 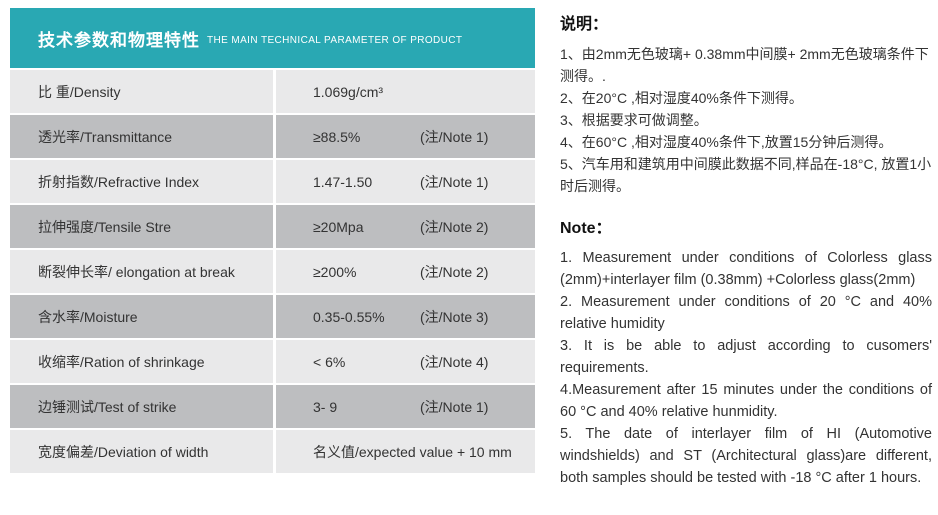 I want to click on table-row: 比 重/Density 1.069g/cm³, so click(x=272, y=91).